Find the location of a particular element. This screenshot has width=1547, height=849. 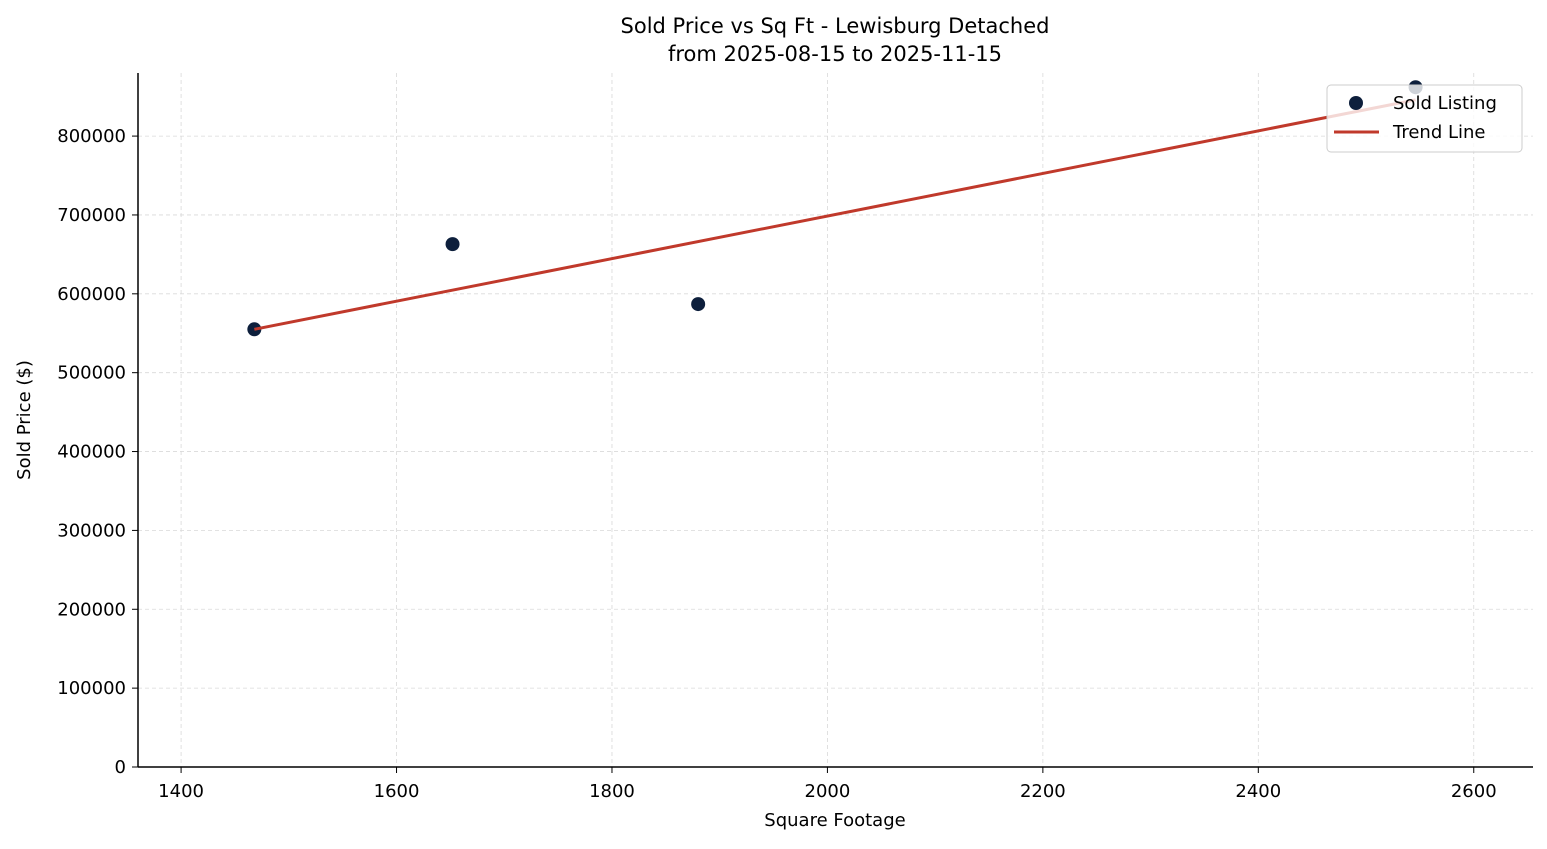

x-tick-label: 2400 is located at coordinates (1258, 791).